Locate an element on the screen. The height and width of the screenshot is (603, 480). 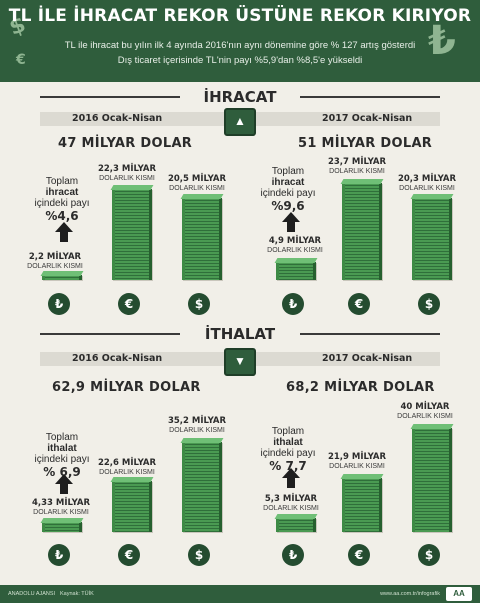
import-right-usd-stack is located at coordinates (432, 480).